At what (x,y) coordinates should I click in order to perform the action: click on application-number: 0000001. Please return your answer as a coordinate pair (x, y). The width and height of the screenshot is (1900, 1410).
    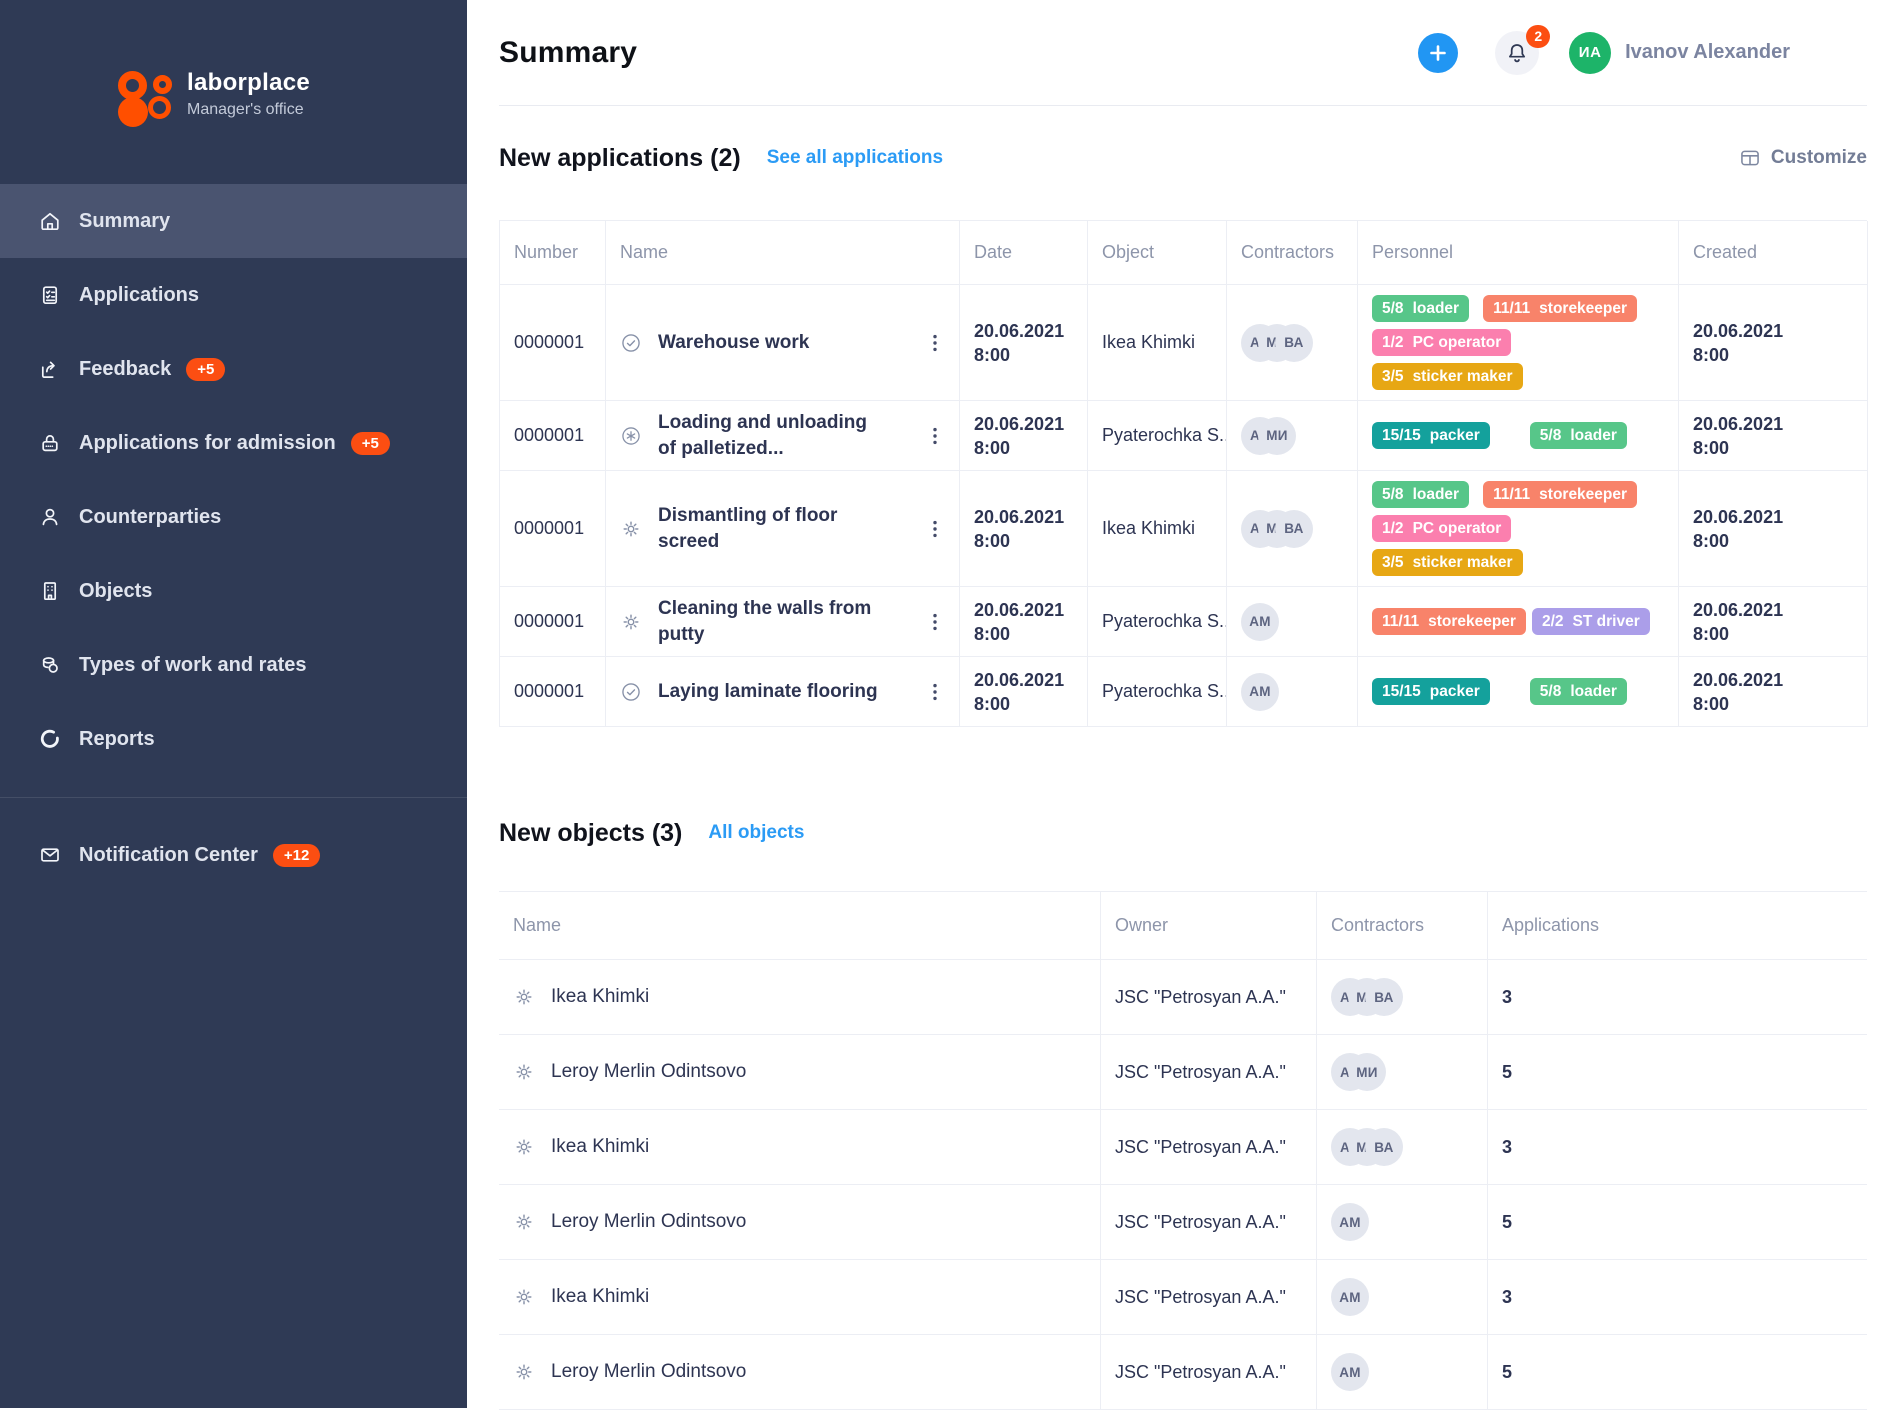
    Looking at the image, I should click on (553, 343).